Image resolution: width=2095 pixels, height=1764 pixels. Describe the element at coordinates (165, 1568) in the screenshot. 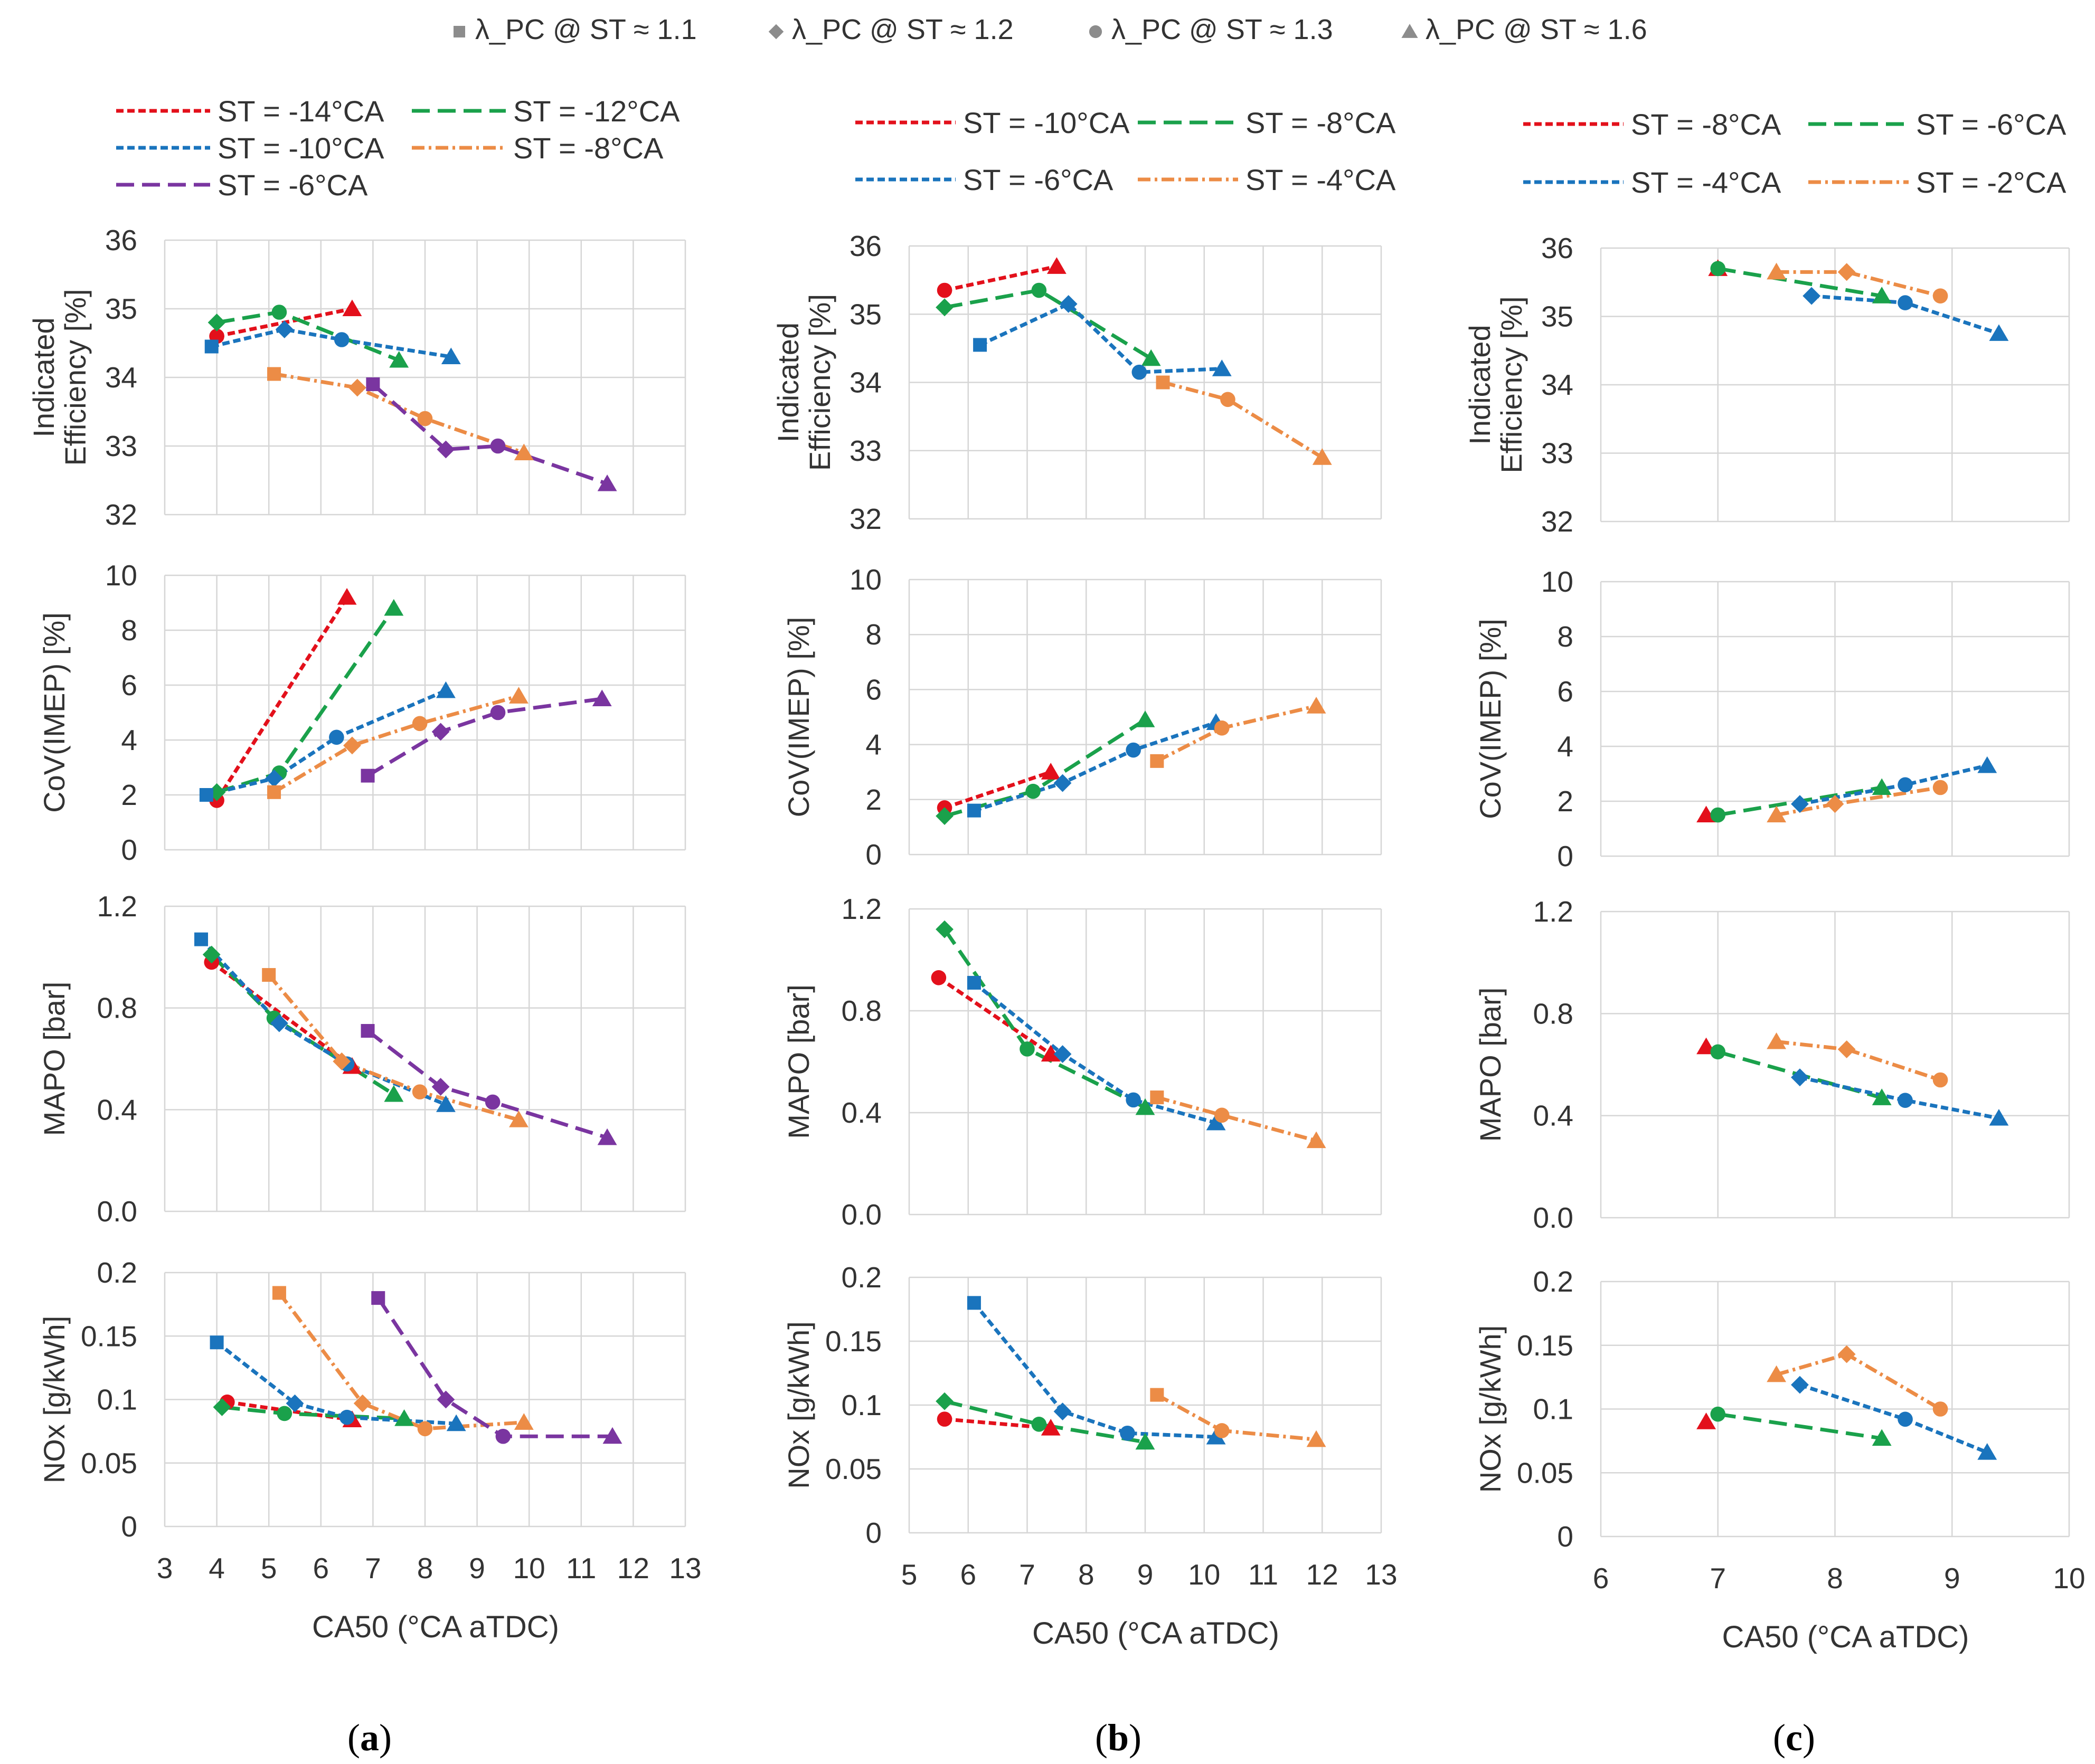

I see `x-tick-label: 3` at that location.